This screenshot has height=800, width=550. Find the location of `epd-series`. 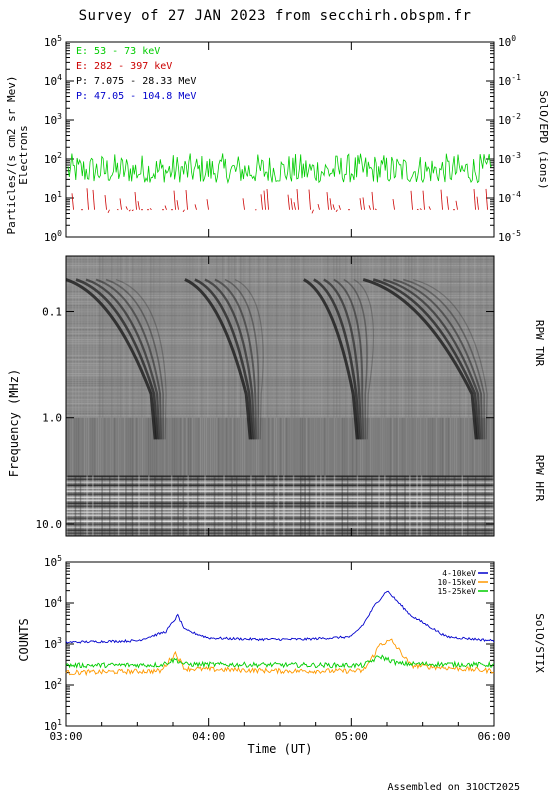

epd-series is located at coordinates (280, 183).